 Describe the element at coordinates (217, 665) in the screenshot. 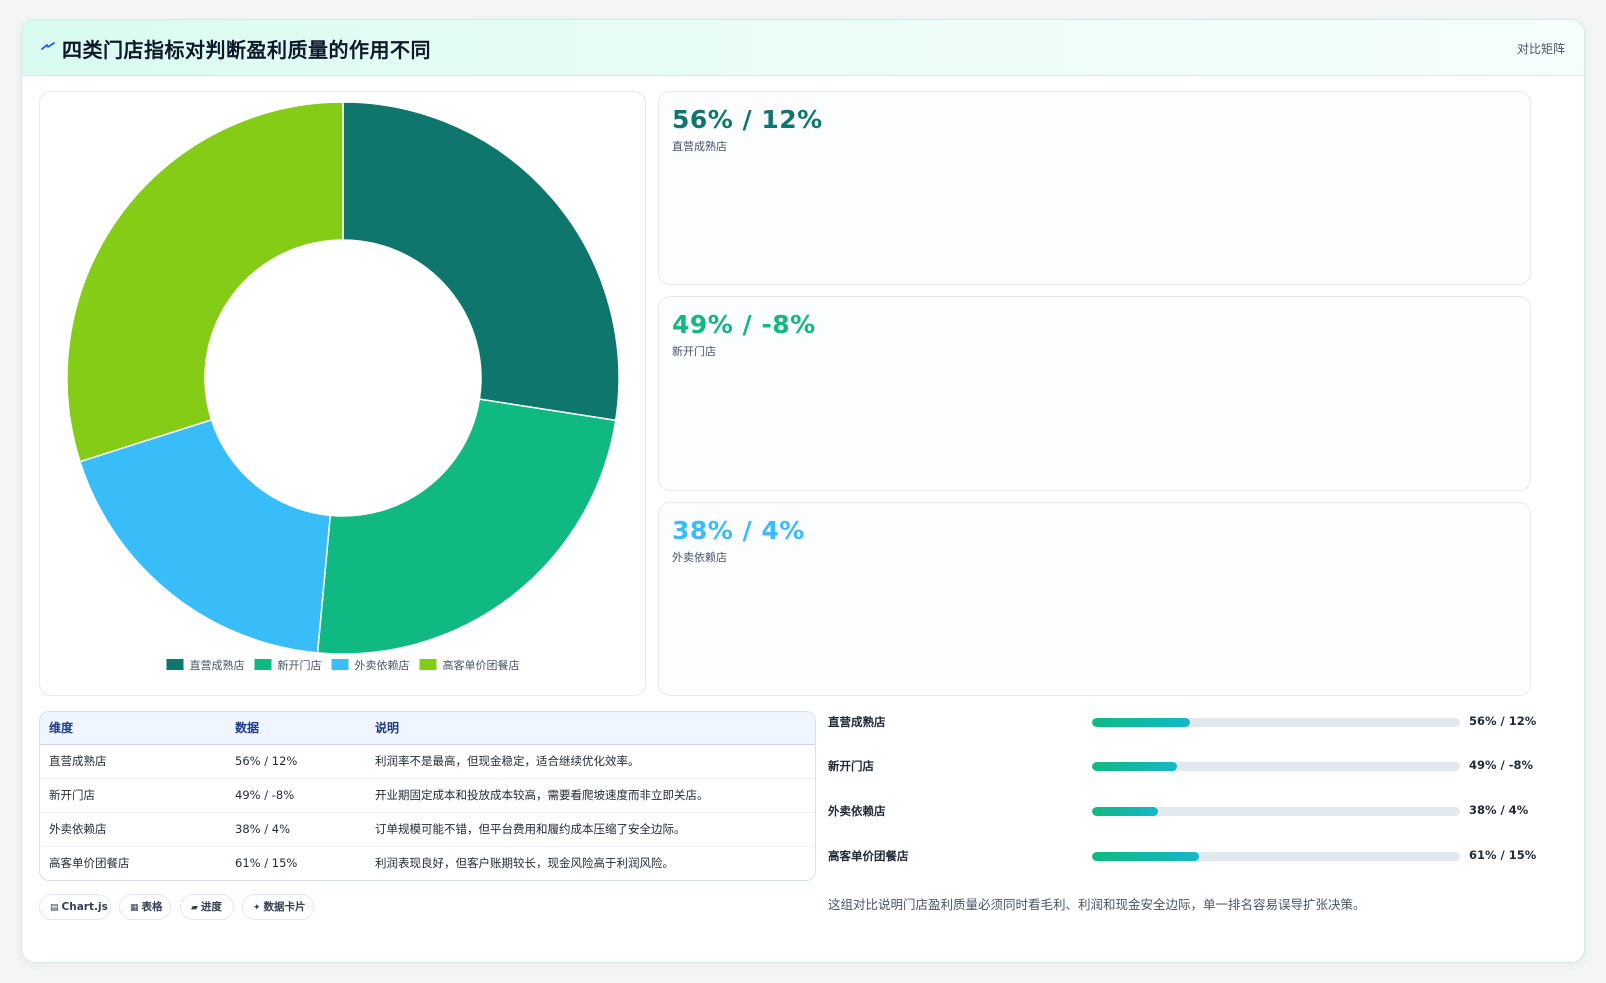

I see `legend-label: 直营成熟店` at that location.